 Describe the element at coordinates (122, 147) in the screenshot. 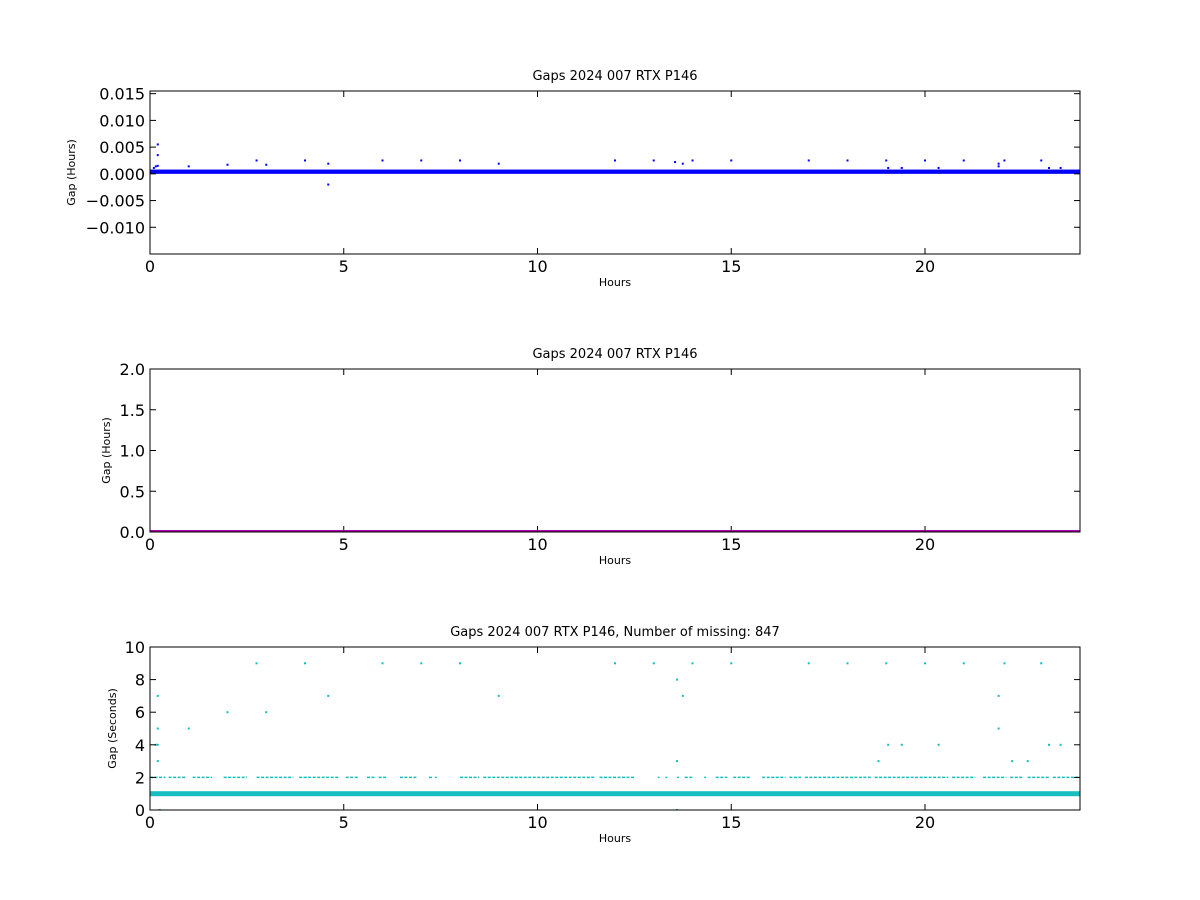

I see `y-tick-label: 0.005` at that location.